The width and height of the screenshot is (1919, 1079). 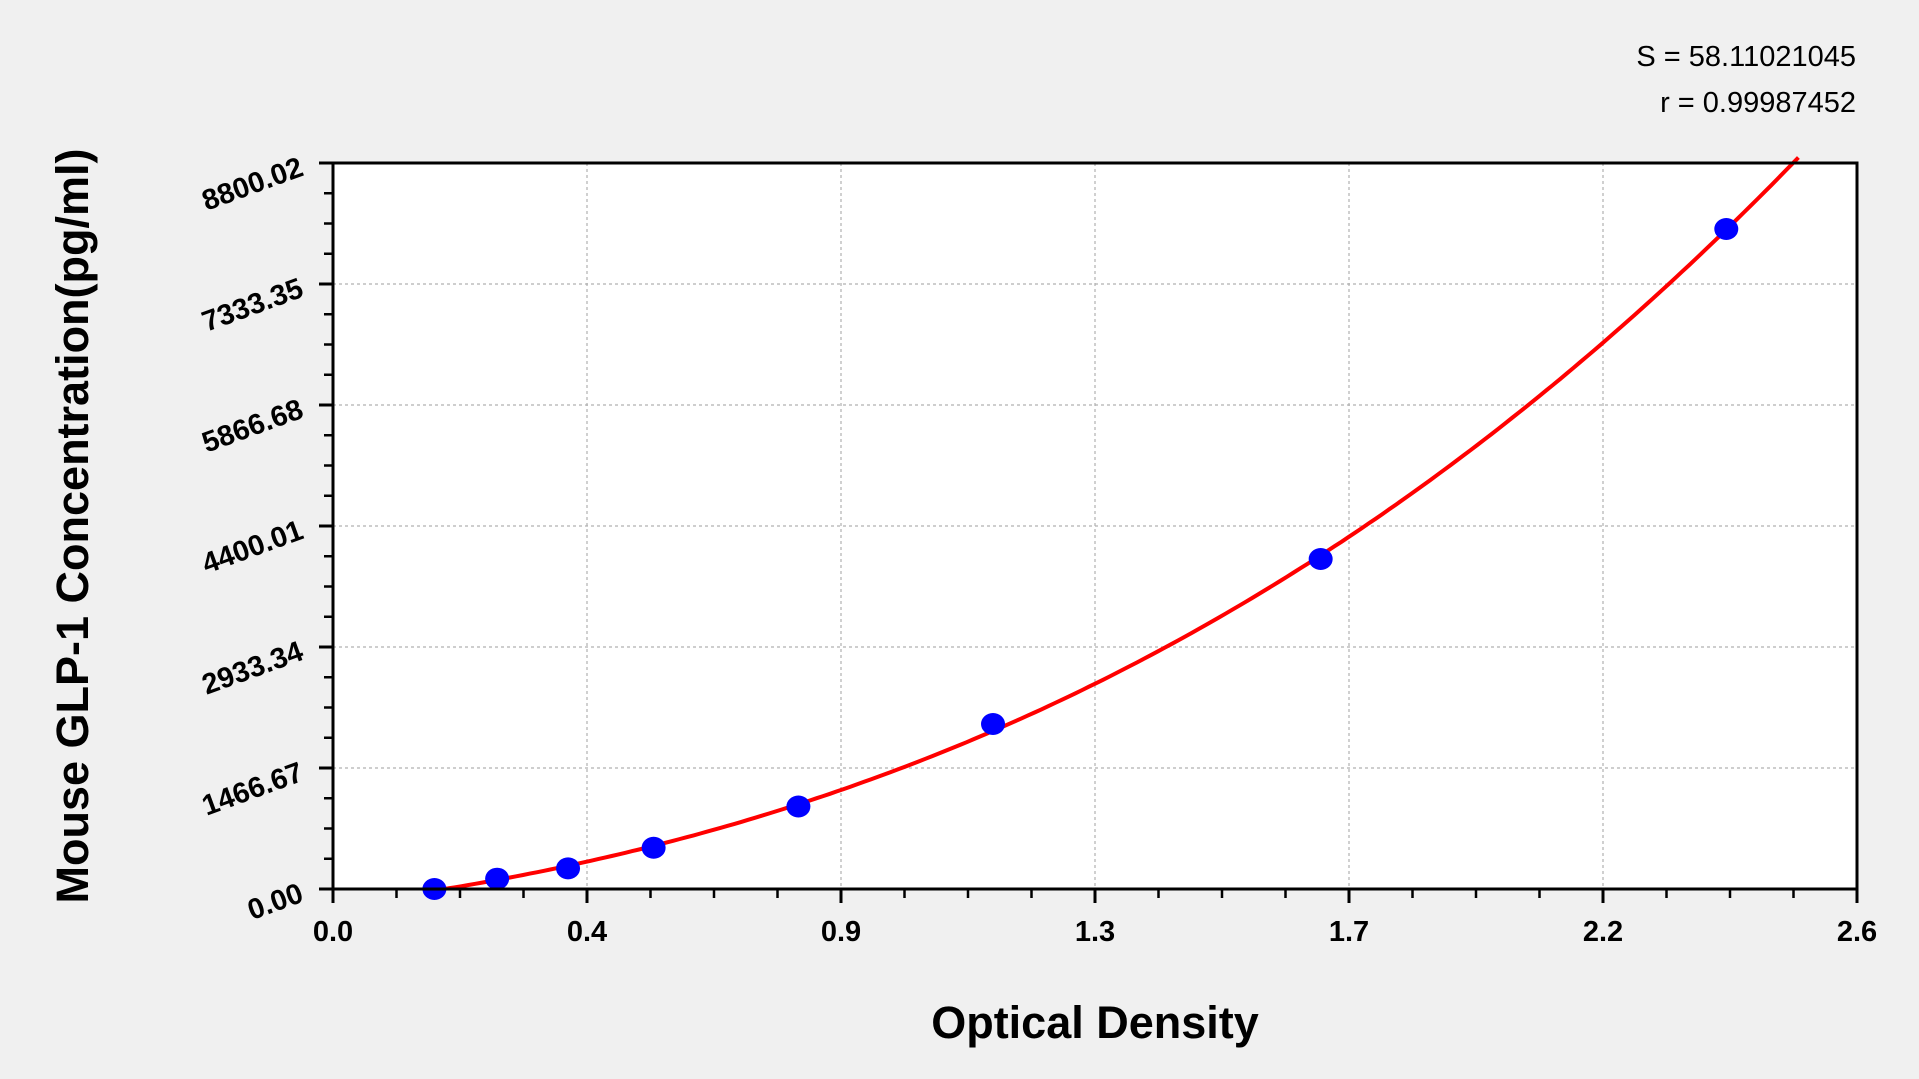 I want to click on y-tick-label: 2933.34, so click(x=252, y=669).